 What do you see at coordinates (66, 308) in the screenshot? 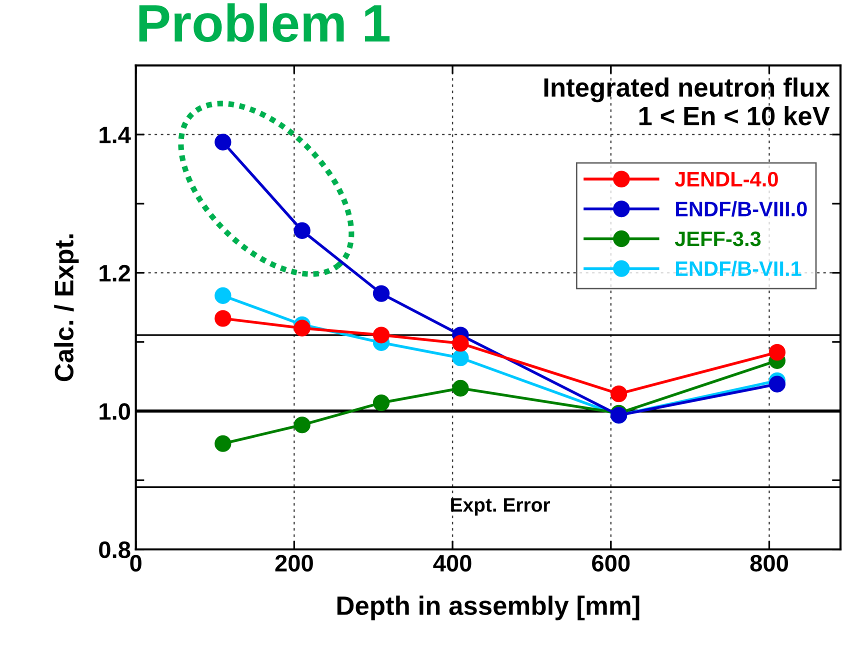
I see `y-axis-title: Calc. / Expt.` at bounding box center [66, 308].